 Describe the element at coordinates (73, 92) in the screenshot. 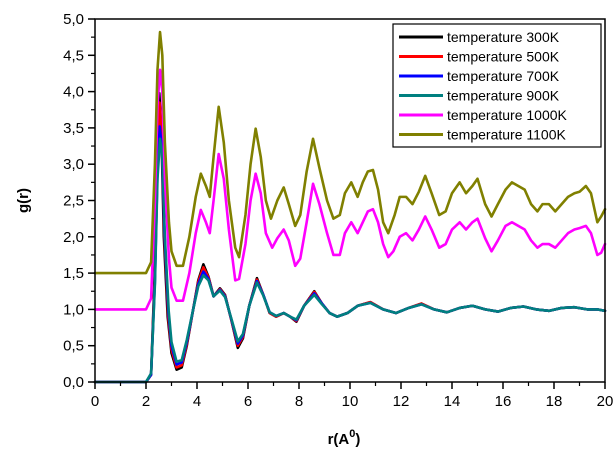

I see `y-tick-label: 4,0` at that location.